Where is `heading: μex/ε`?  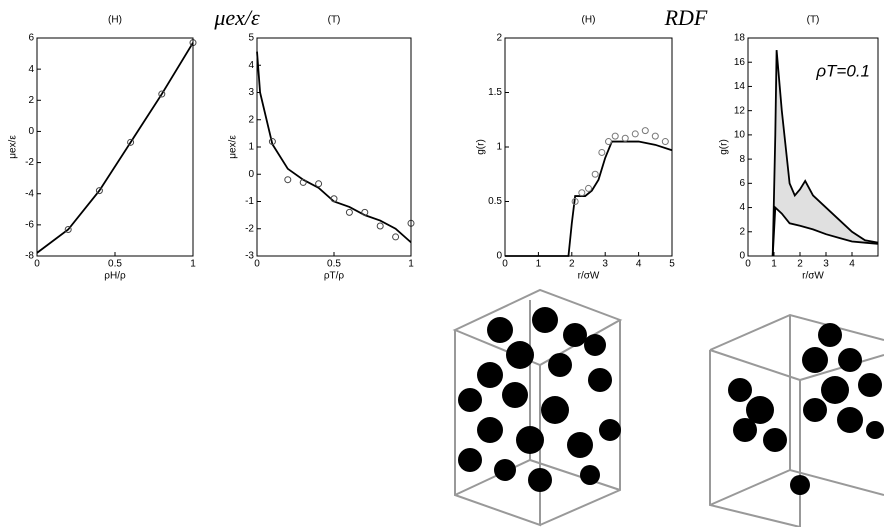
heading: μex/ε is located at coordinates (236, 17).